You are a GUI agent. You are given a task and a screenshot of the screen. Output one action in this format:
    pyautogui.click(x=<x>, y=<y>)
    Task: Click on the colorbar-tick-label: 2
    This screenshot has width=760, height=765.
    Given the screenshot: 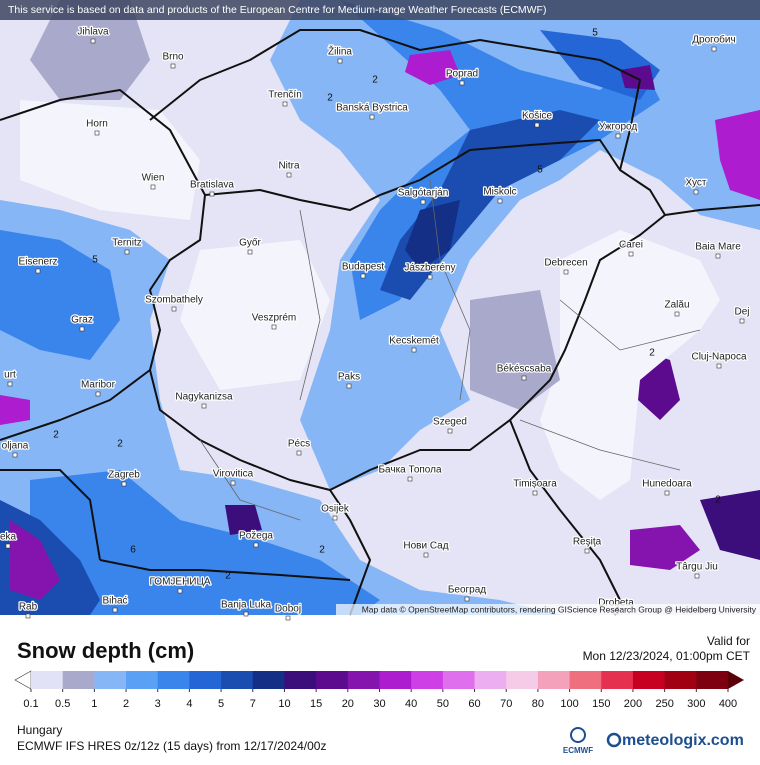 What is the action you would take?
    pyautogui.click(x=126, y=704)
    